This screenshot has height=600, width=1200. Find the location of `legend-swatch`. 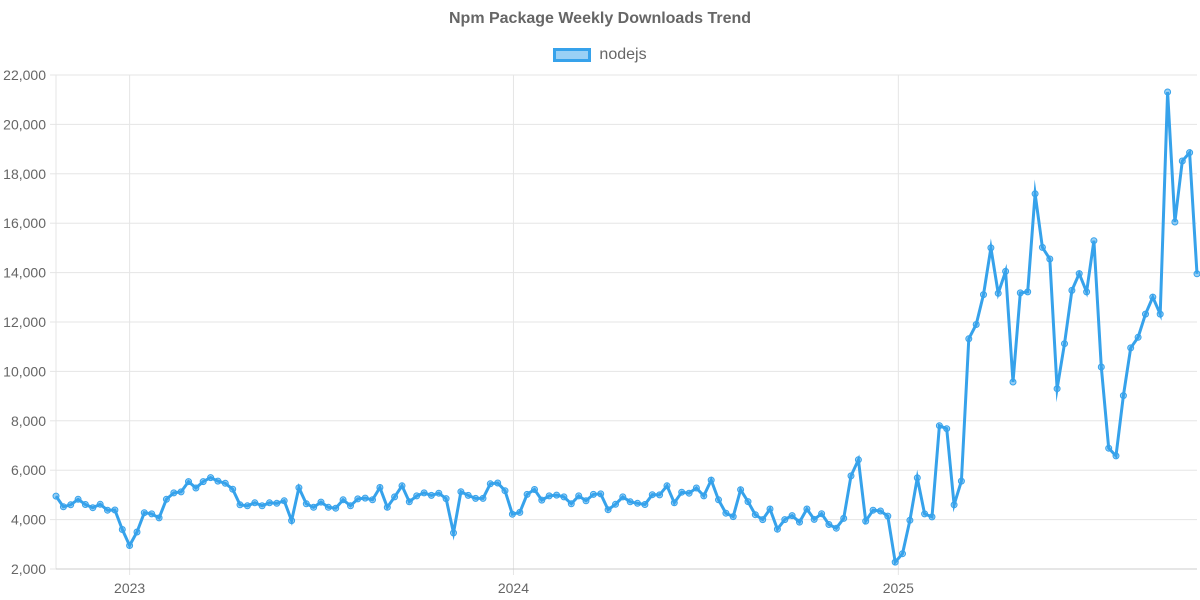

legend-swatch is located at coordinates (572, 55).